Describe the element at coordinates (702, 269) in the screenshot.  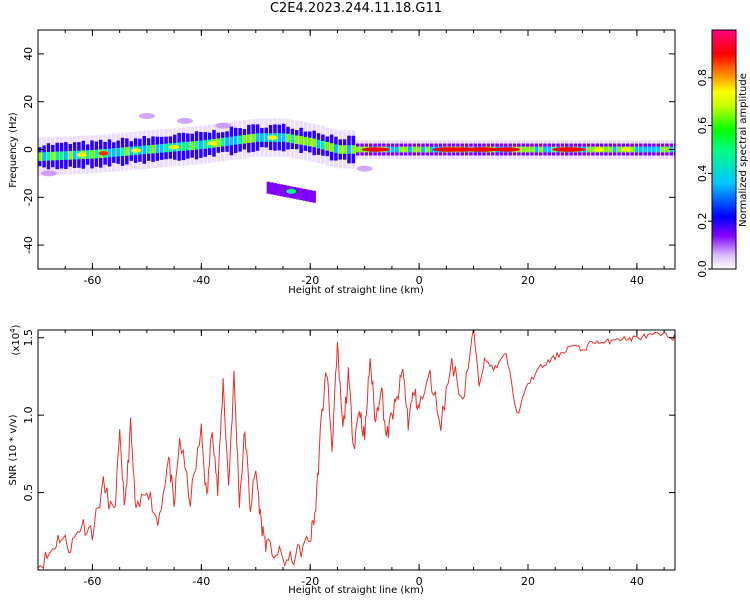
I see `colorbar-tick-label: 0.0` at that location.